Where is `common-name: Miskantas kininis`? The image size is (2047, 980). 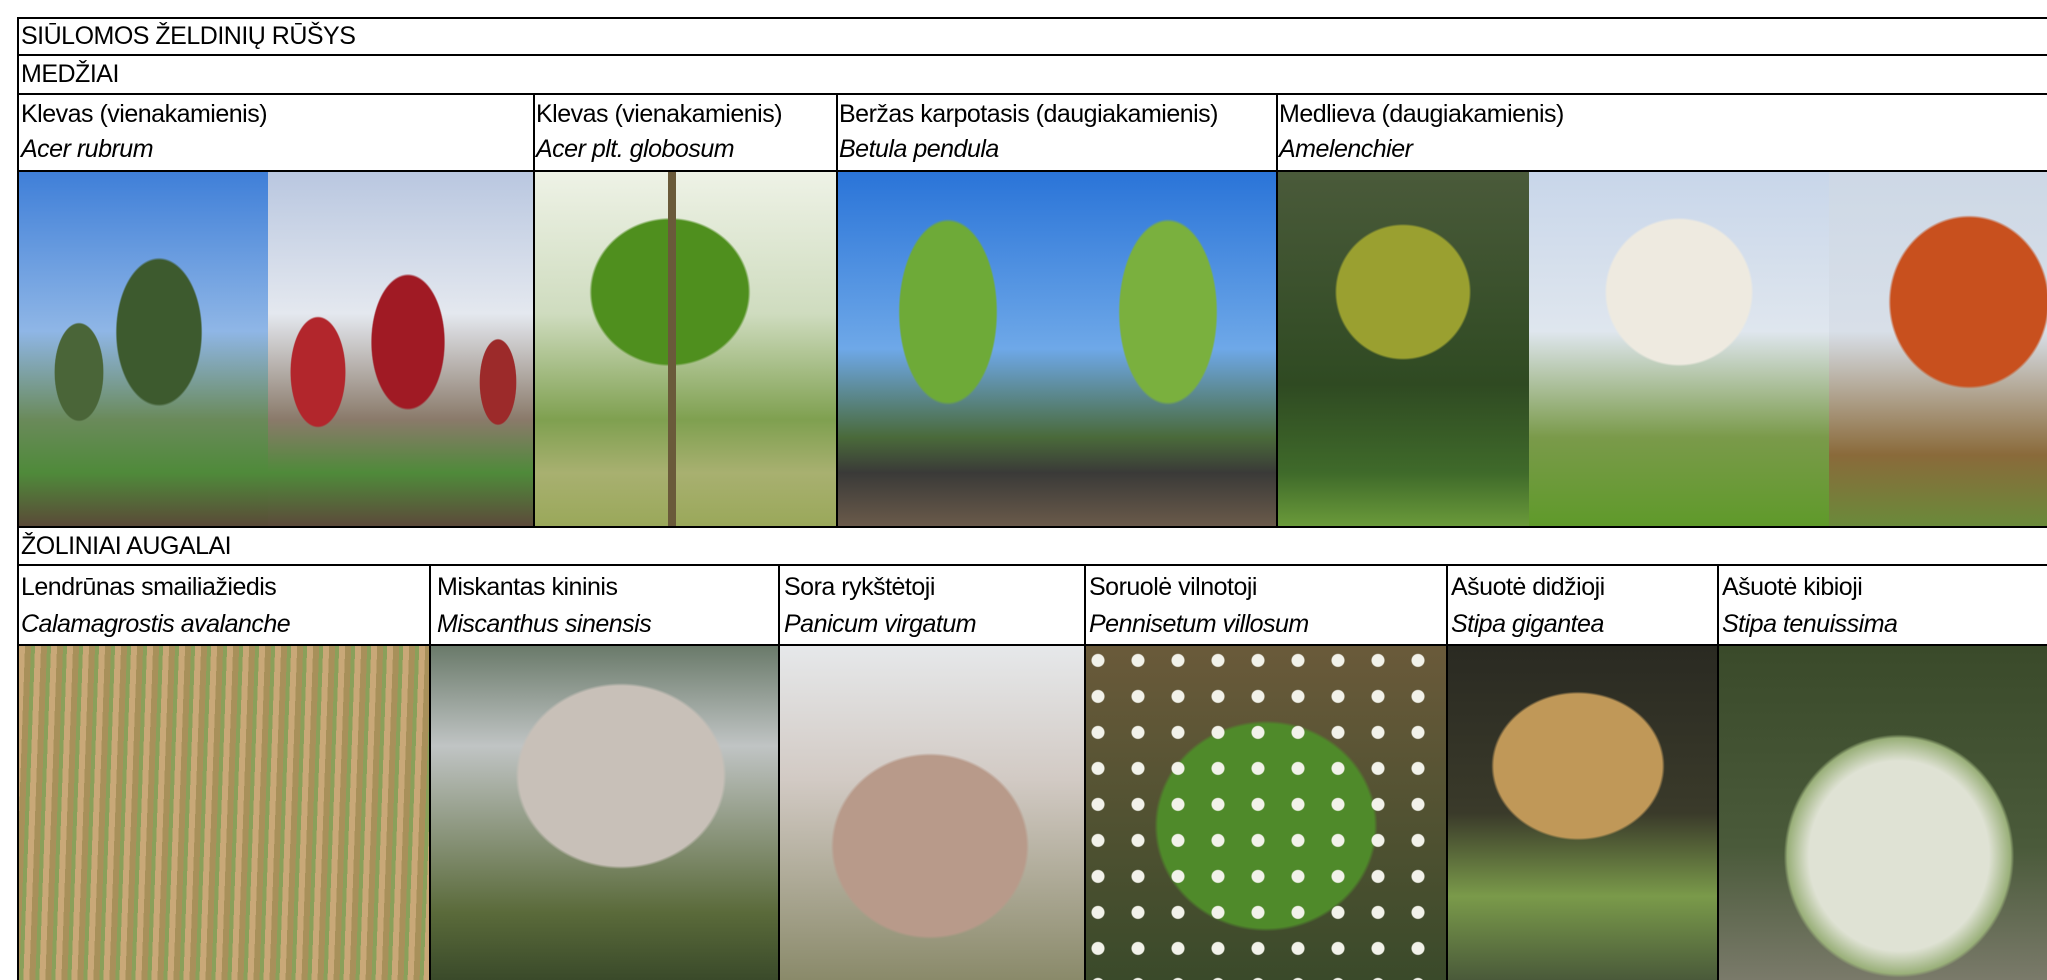
common-name: Miskantas kininis is located at coordinates (527, 587).